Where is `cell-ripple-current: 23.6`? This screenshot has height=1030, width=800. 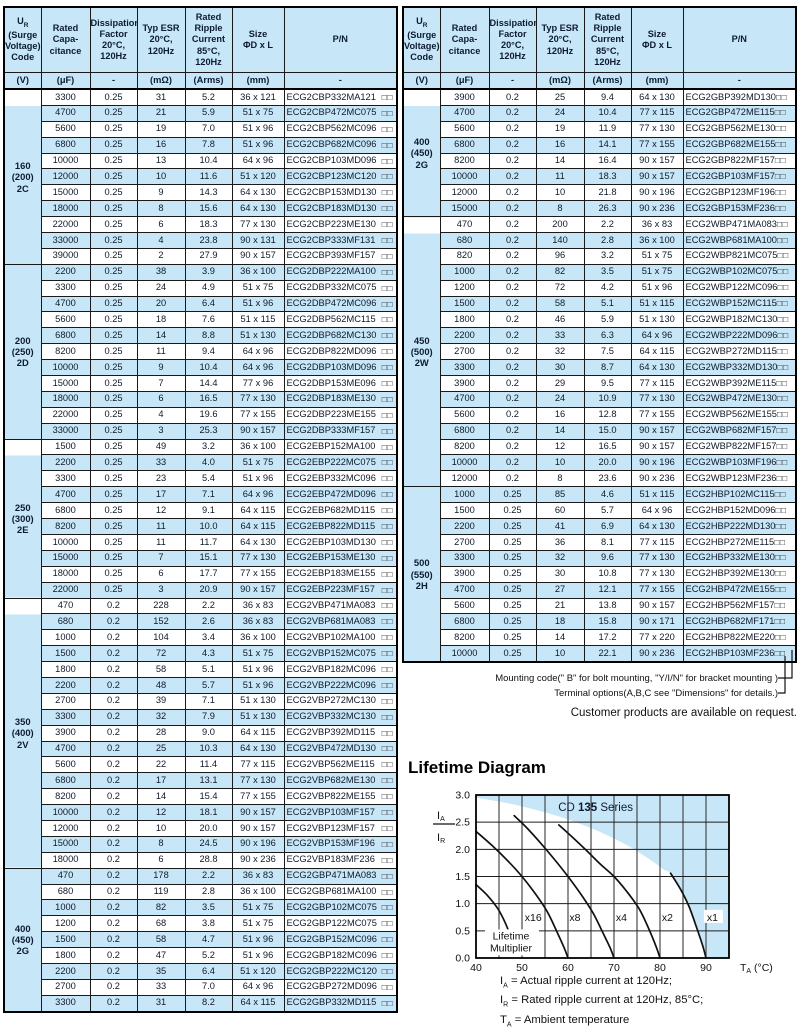 cell-ripple-current: 23.6 is located at coordinates (607, 479).